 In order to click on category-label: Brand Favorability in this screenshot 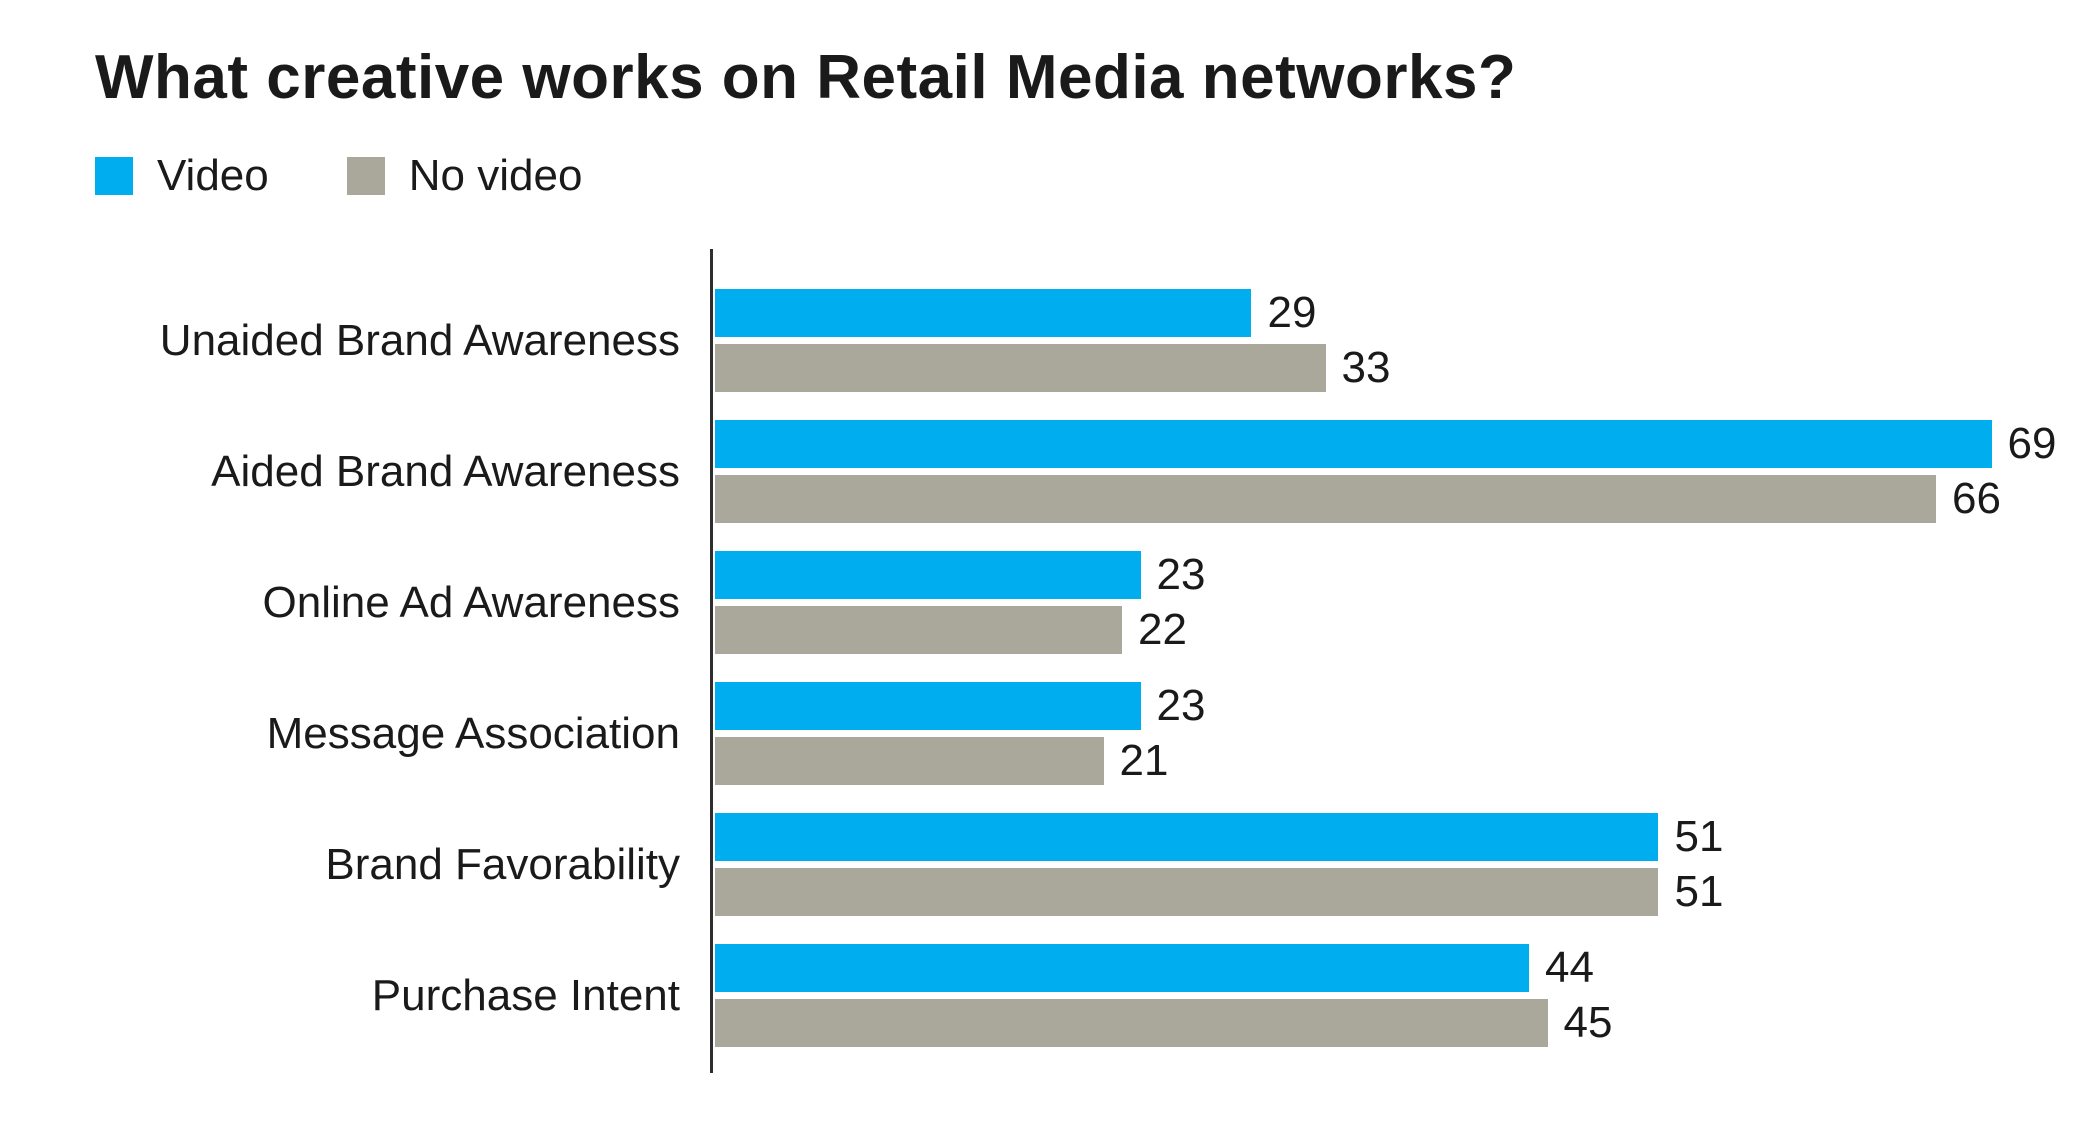, I will do `click(502, 864)`.